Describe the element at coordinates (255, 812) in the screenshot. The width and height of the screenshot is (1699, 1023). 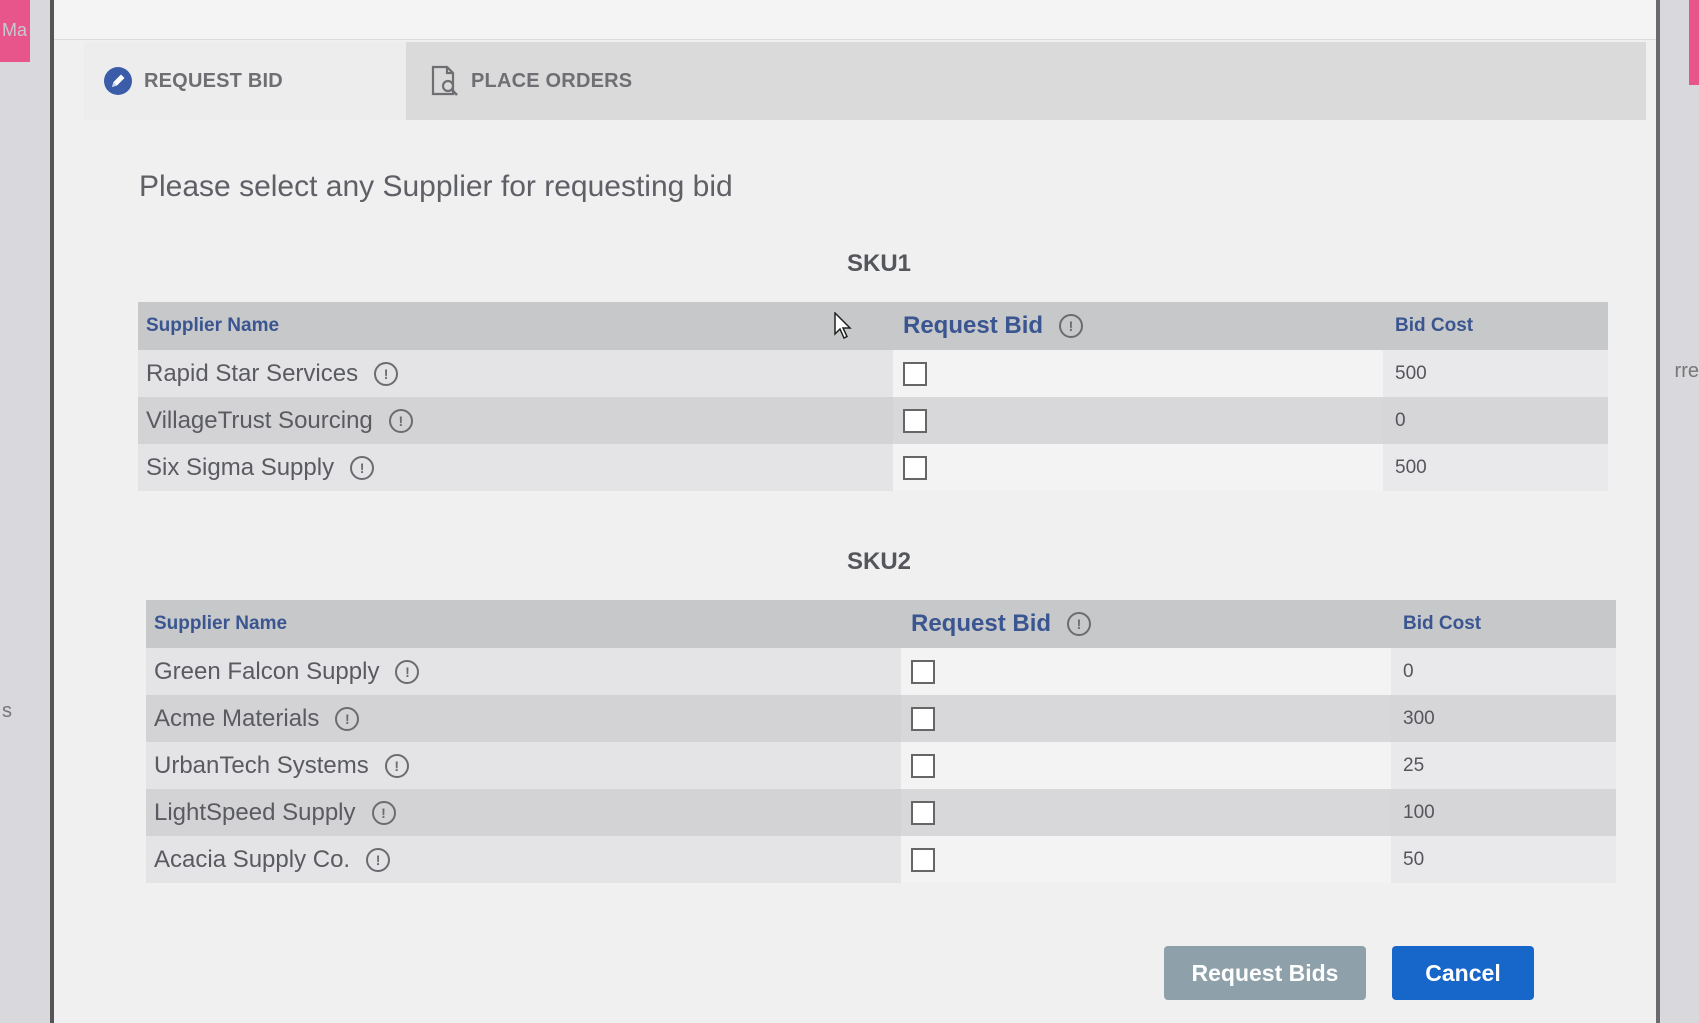
I see `supplier-name: LightSpeed Supply` at that location.